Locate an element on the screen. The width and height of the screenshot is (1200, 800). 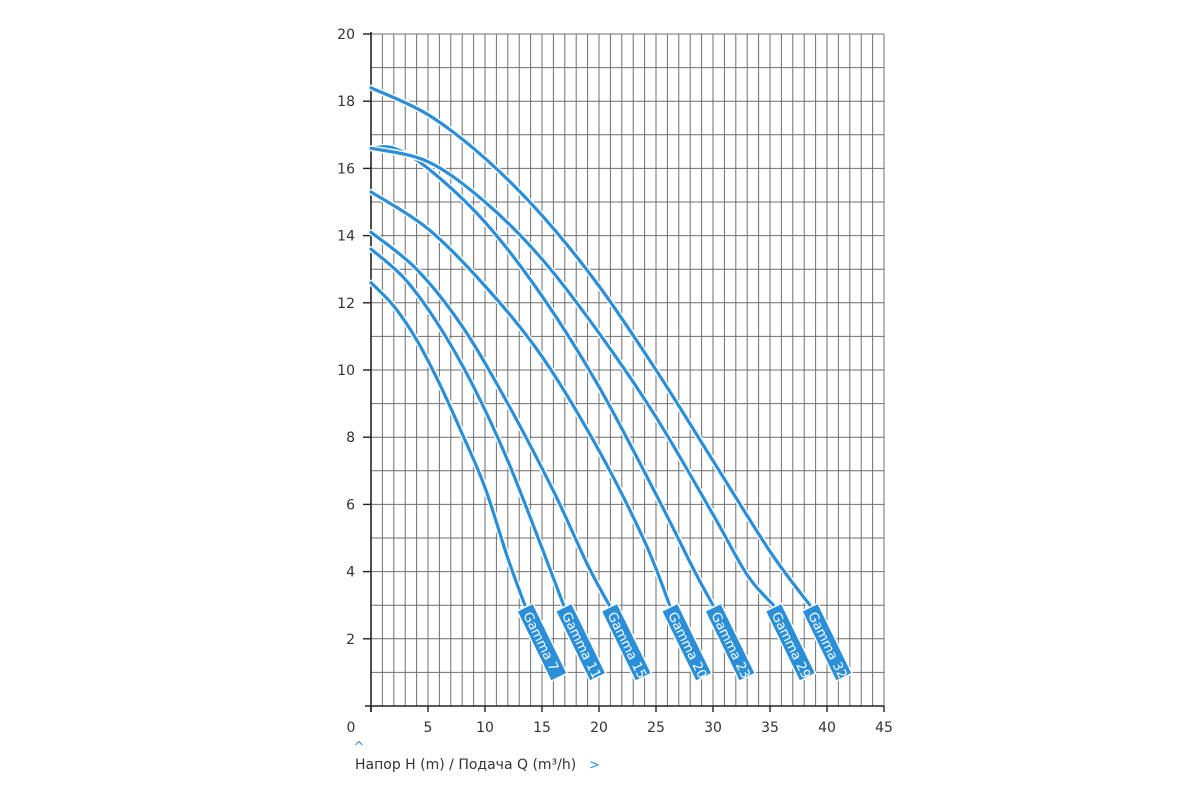
y-tick-label: 20 is located at coordinates (346, 35).